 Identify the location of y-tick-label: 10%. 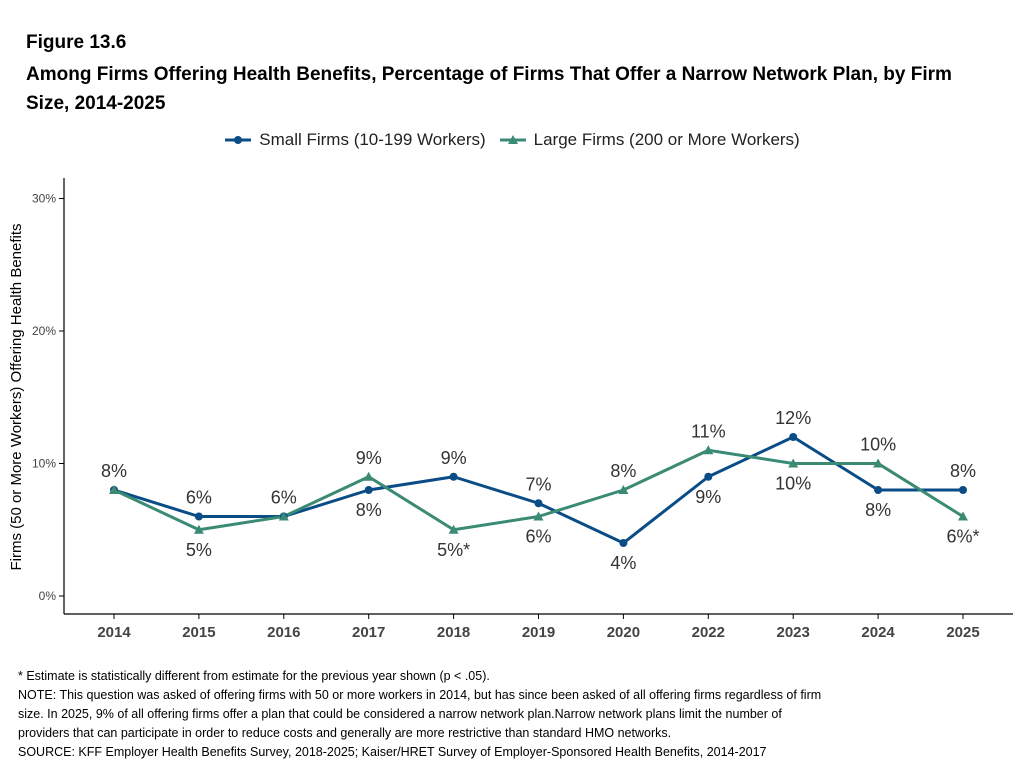
(44, 464).